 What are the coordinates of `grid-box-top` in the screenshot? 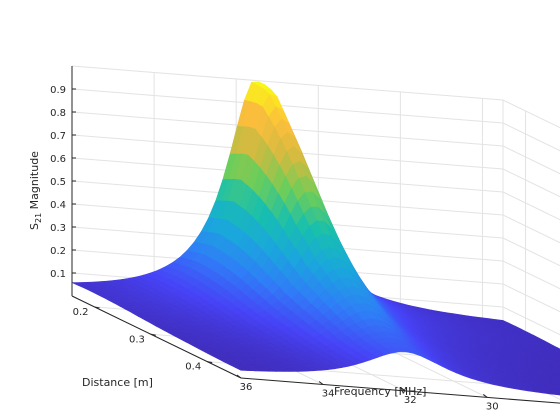 It's located at (315, 97).